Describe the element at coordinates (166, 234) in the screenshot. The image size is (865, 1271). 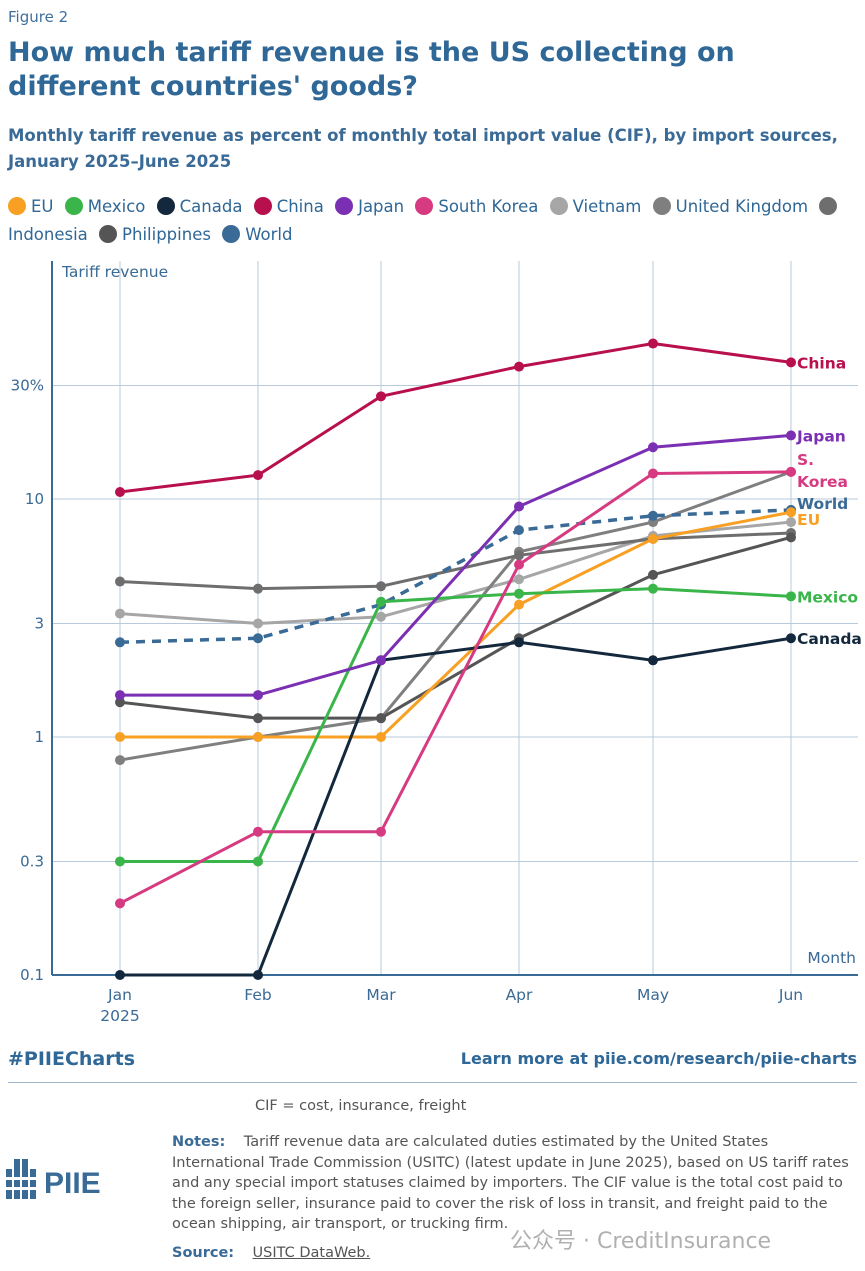
I see `legend-label: Philippines` at that location.